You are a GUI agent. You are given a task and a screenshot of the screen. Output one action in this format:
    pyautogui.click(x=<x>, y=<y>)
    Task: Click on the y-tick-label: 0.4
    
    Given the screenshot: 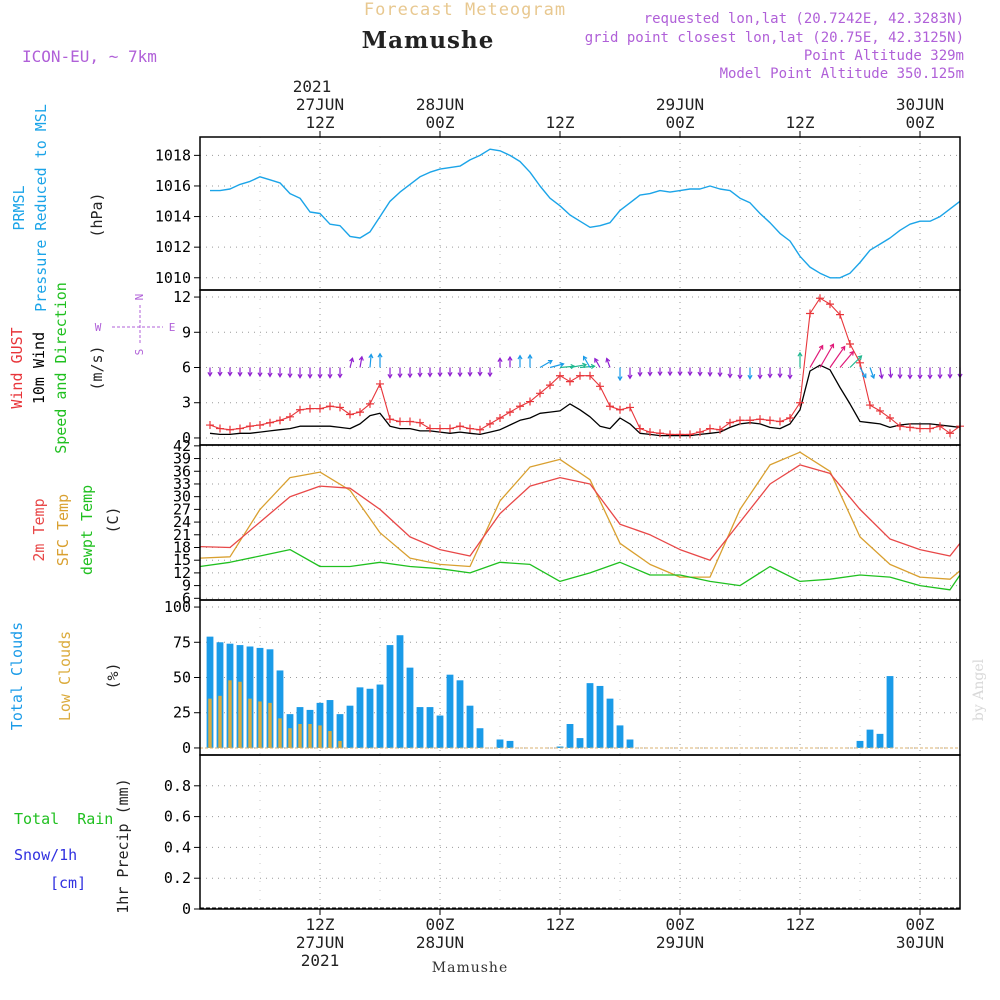 What is the action you would take?
    pyautogui.click(x=177, y=847)
    